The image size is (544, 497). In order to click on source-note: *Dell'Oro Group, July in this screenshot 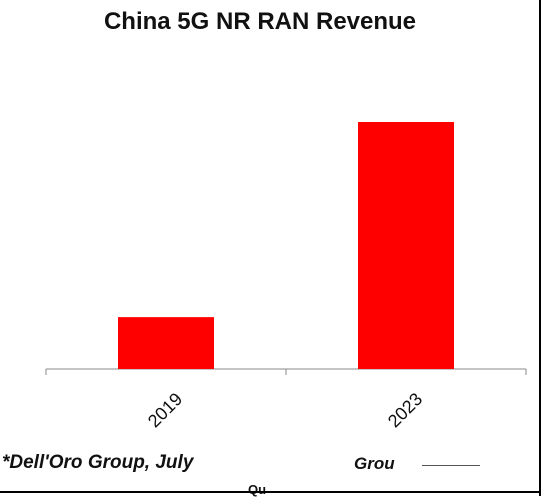, I will do `click(98, 462)`.